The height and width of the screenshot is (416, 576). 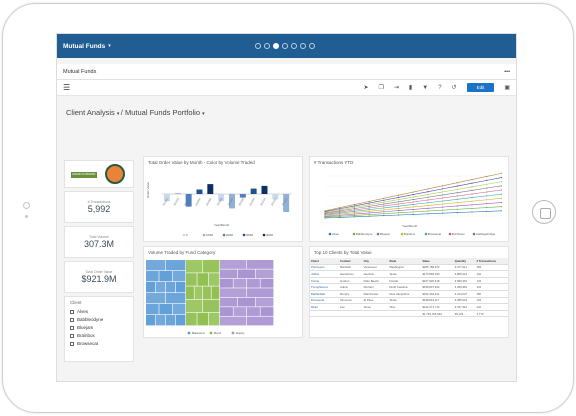 I want to click on chevron-down-icon: ▾, so click(x=109, y=46).